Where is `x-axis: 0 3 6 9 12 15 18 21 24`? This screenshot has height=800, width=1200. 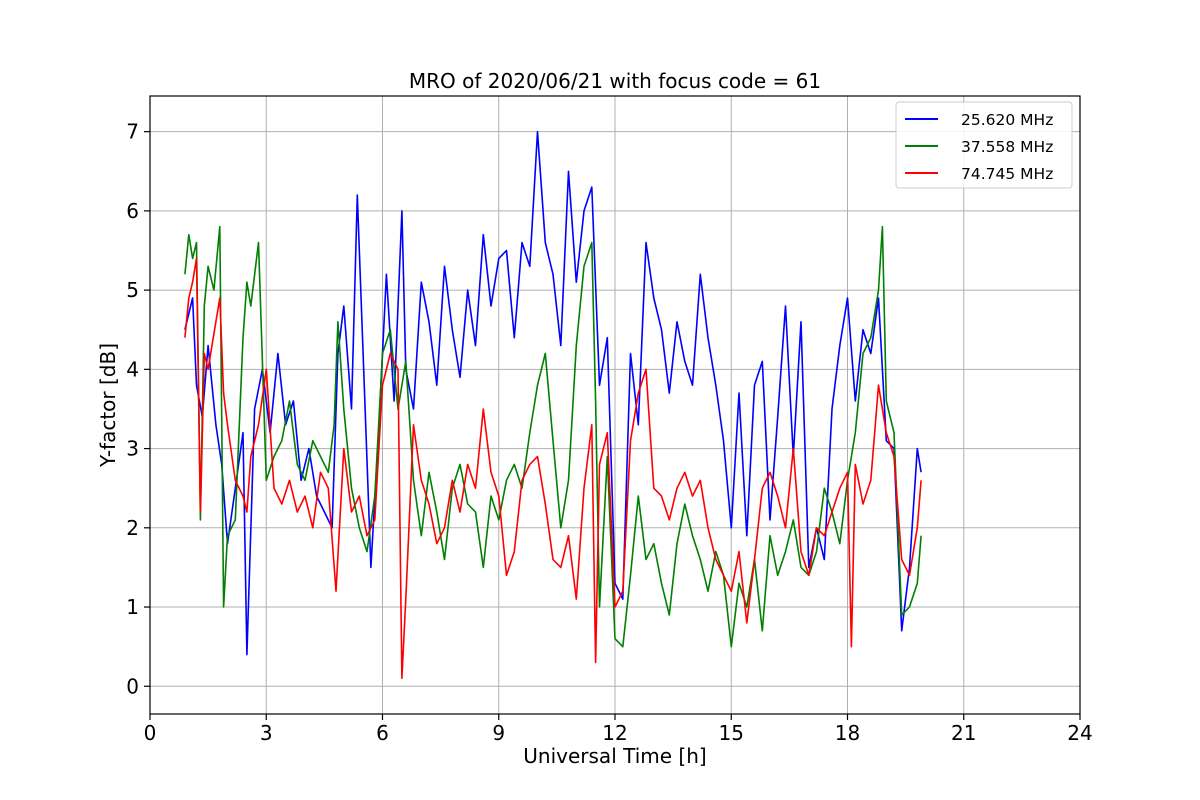 x-axis: 0 3 6 9 12 15 18 21 24 is located at coordinates (618, 729).